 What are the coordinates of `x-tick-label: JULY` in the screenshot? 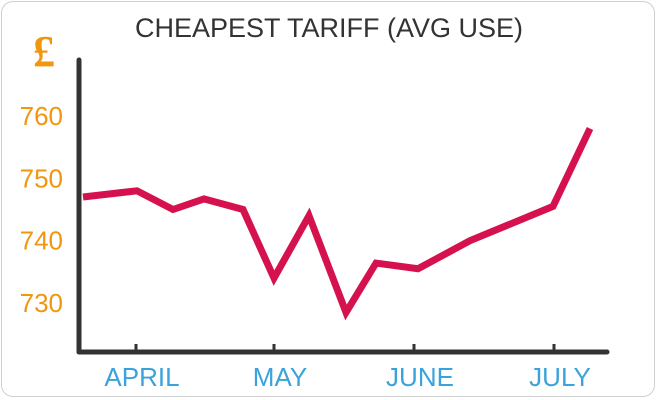 It's located at (560, 377).